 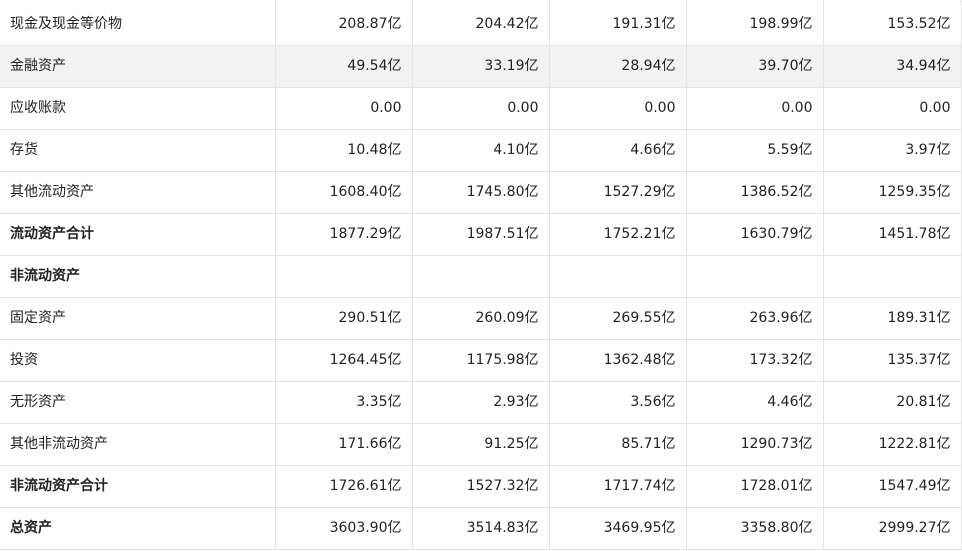 What do you see at coordinates (343, 66) in the screenshot?
I see `value-cell: 49.54亿` at bounding box center [343, 66].